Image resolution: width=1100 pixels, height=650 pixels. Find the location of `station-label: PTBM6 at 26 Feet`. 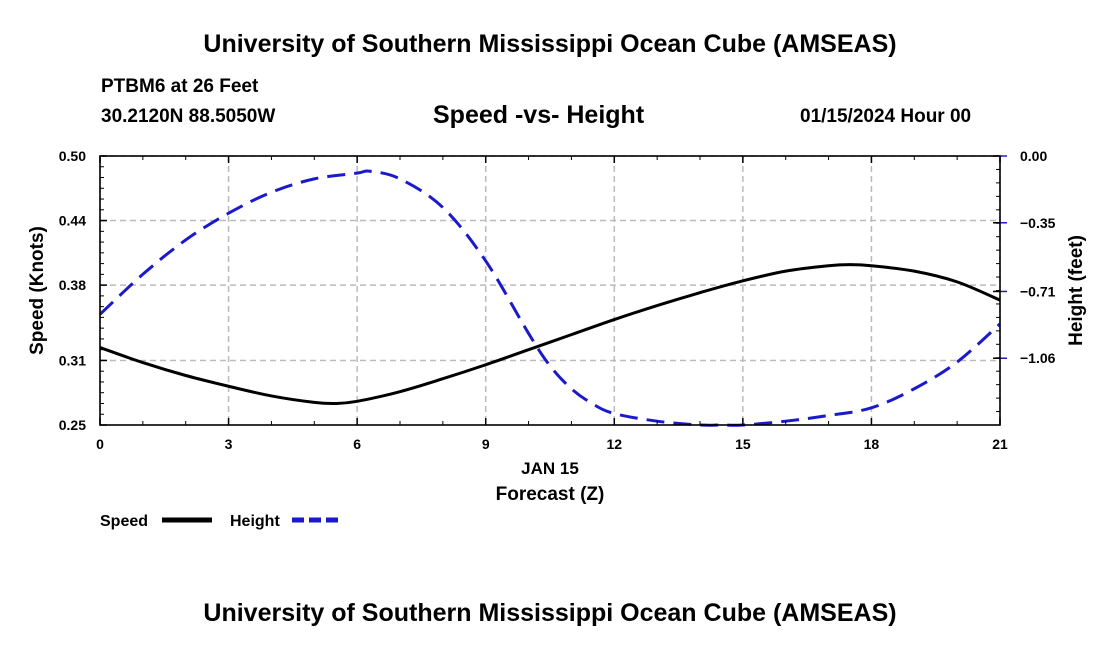

station-label: PTBM6 at 26 Feet is located at coordinates (180, 86).